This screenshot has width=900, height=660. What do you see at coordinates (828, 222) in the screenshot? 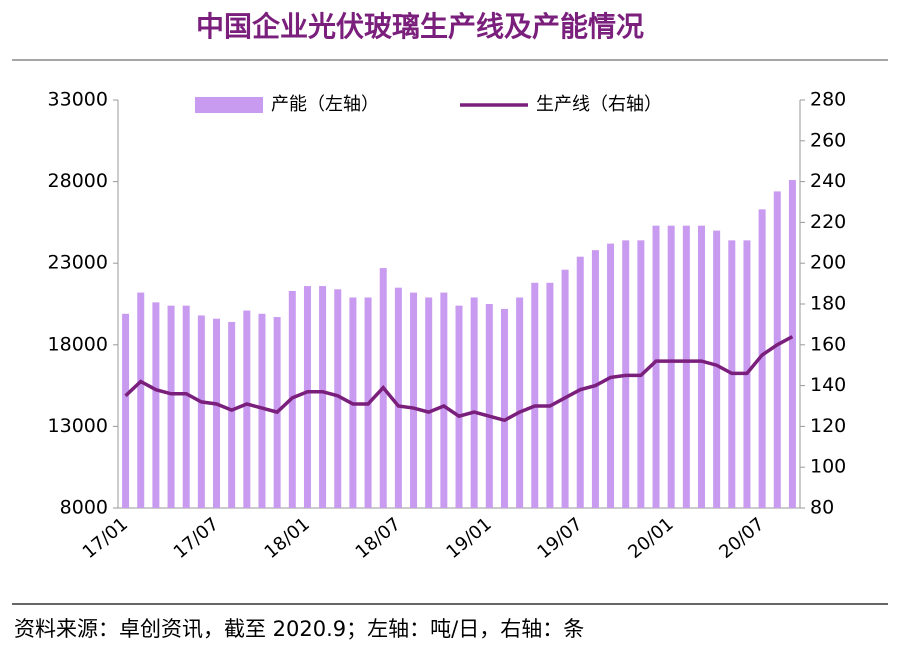
I see `y2-tick-label: 220` at bounding box center [828, 222].